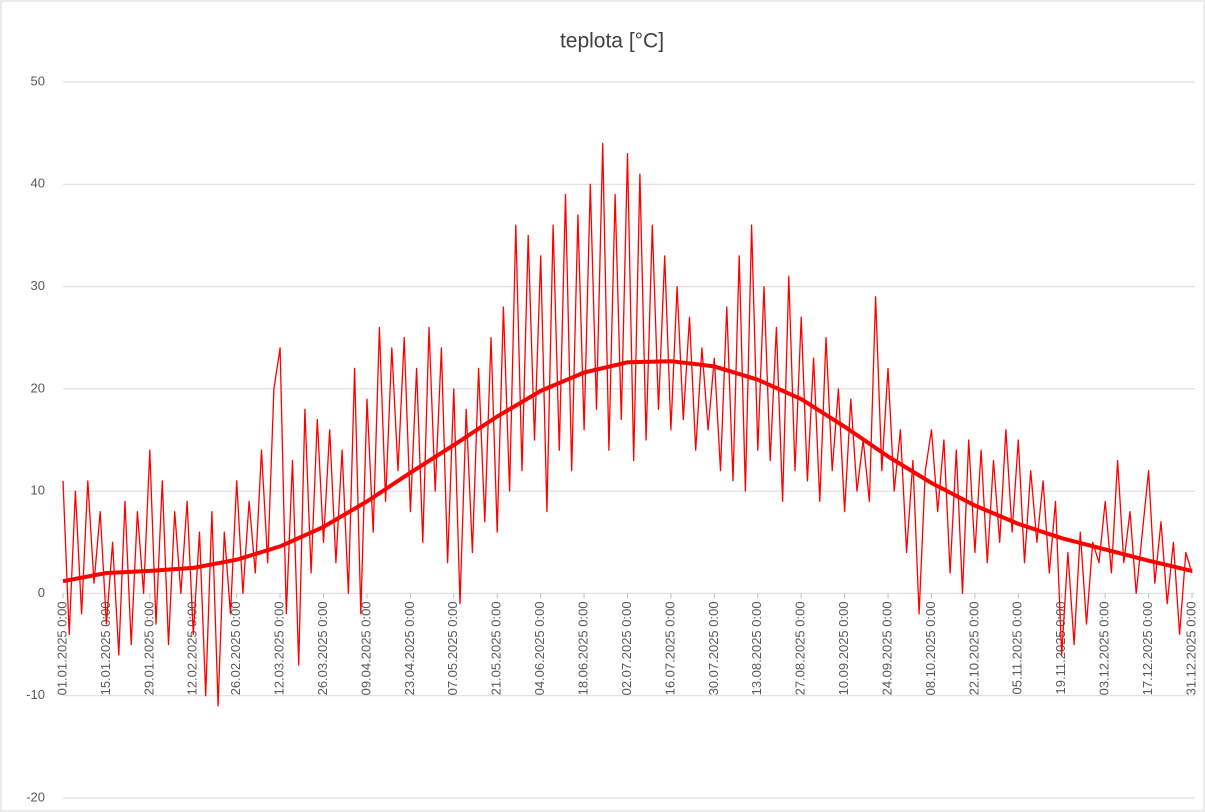 Image resolution: width=1205 pixels, height=812 pixels. Describe the element at coordinates (38, 285) in the screenshot. I see `y-tick-label: 30` at that location.